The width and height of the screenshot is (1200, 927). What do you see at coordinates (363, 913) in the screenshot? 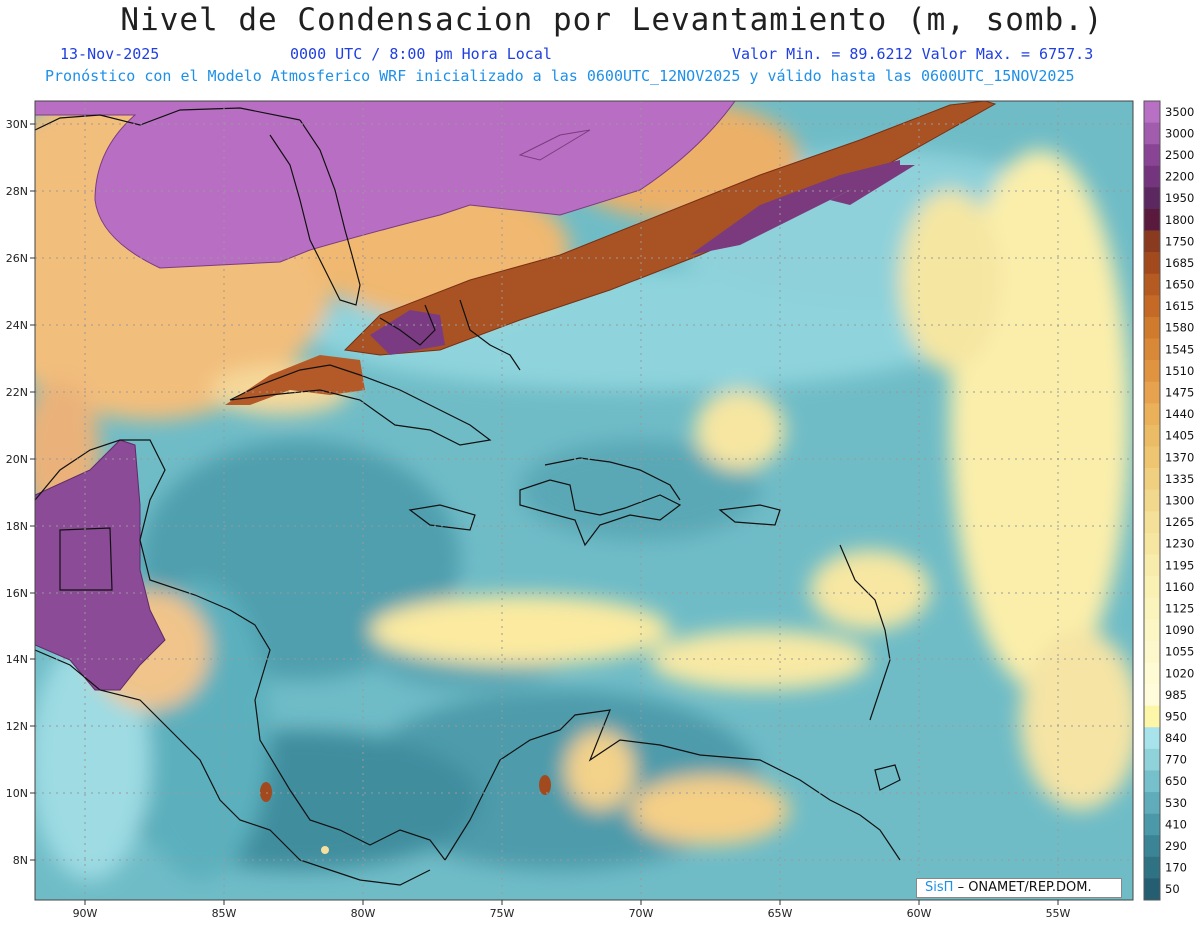
I see `lon-label: 80W` at bounding box center [363, 913].